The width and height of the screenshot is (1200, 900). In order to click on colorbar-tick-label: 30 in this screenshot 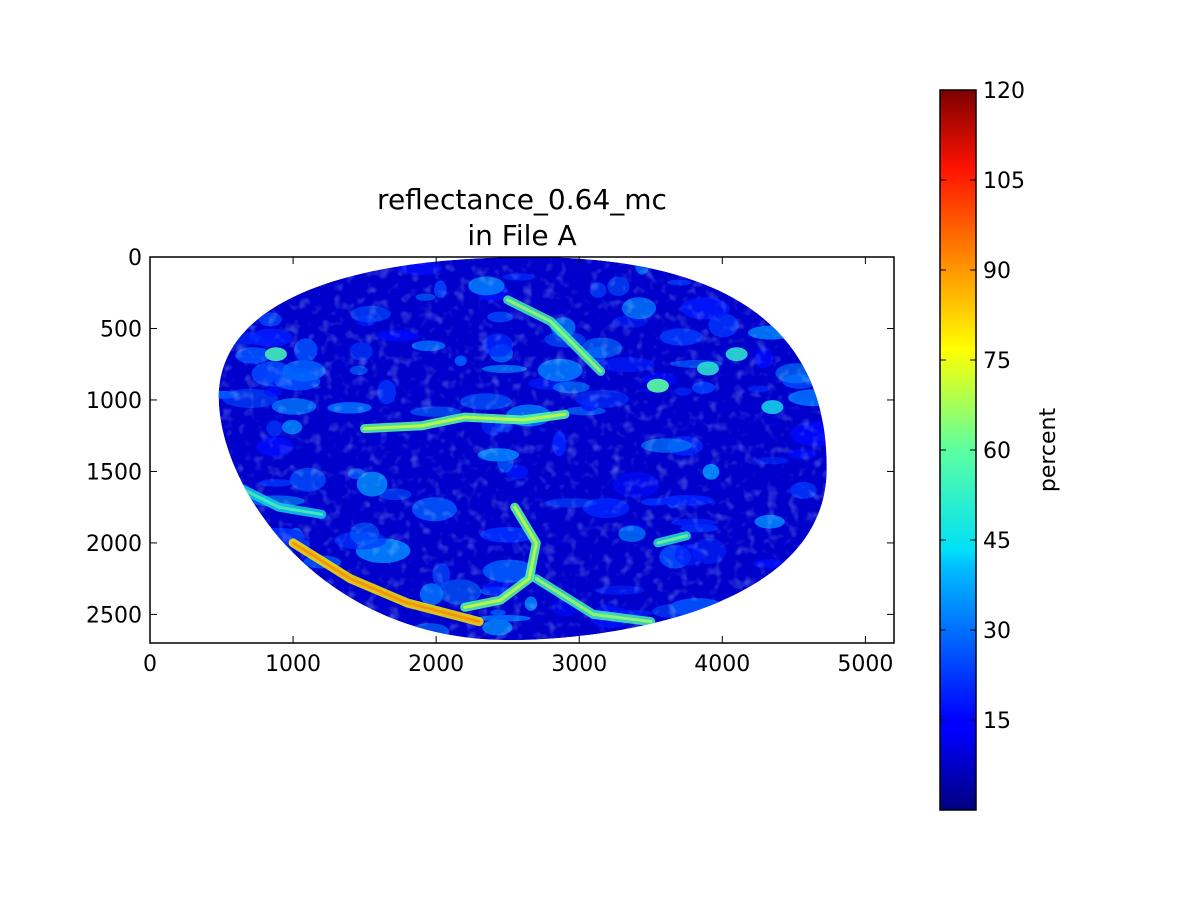, I will do `click(997, 631)`.